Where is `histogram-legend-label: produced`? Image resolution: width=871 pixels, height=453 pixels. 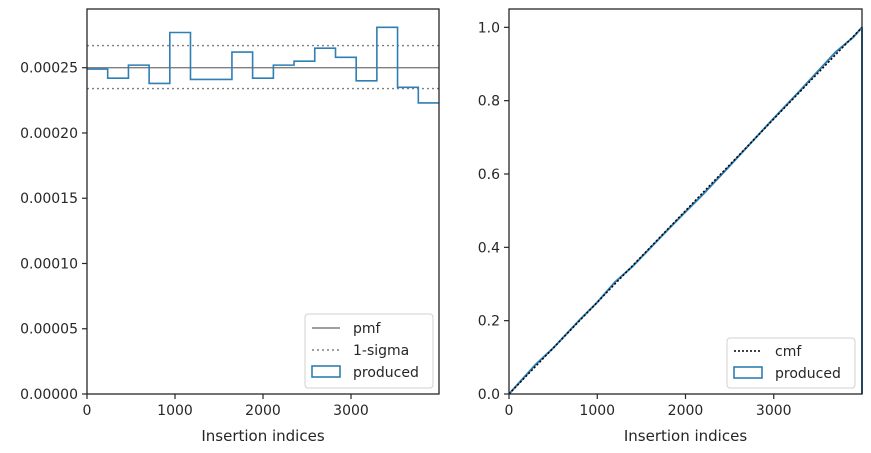 histogram-legend-label: produced is located at coordinates (386, 373).